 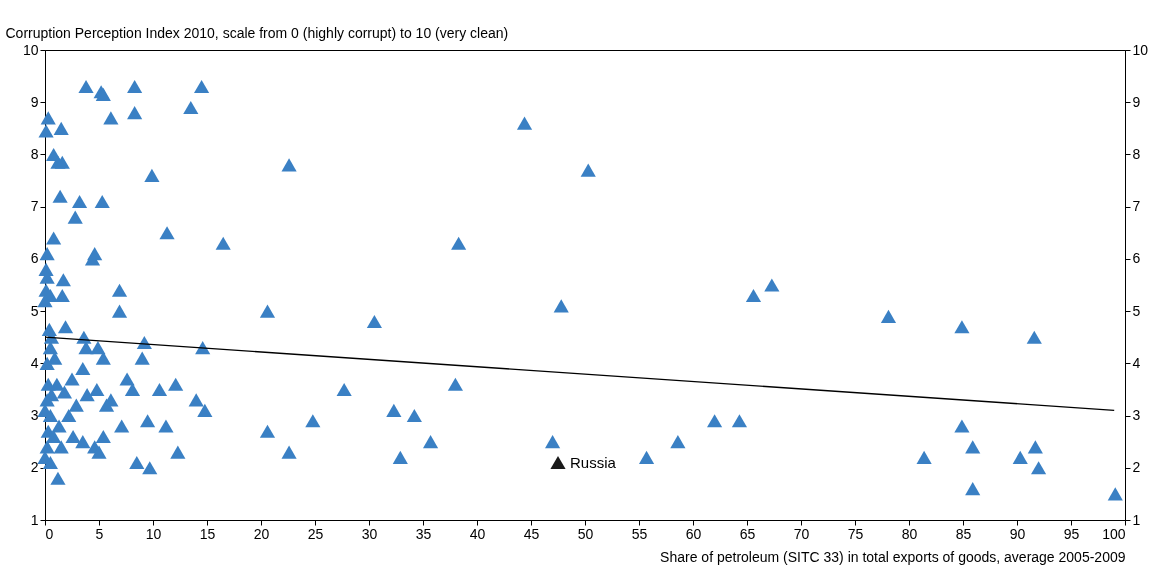 What do you see at coordinates (153, 533) in the screenshot?
I see `x-tick-label: 10` at bounding box center [153, 533].